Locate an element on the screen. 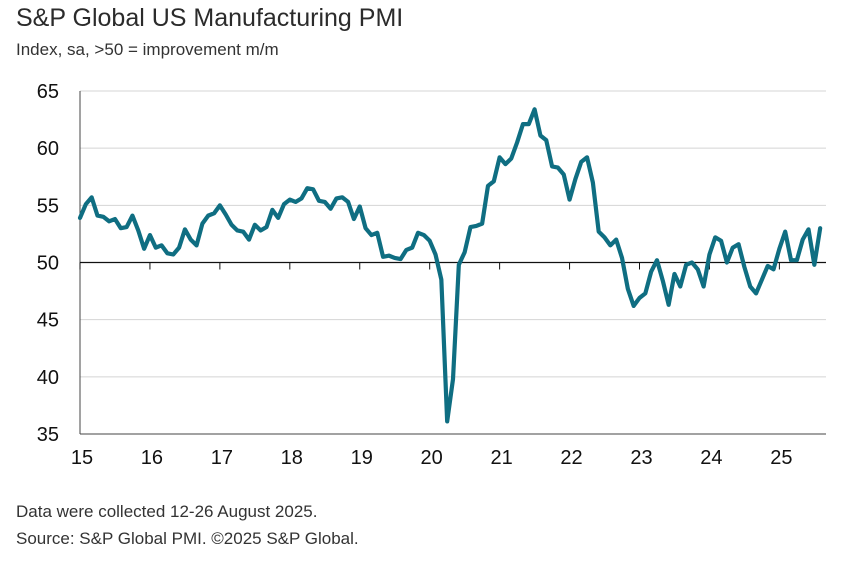  x-tick-label: 21 is located at coordinates (501, 458).